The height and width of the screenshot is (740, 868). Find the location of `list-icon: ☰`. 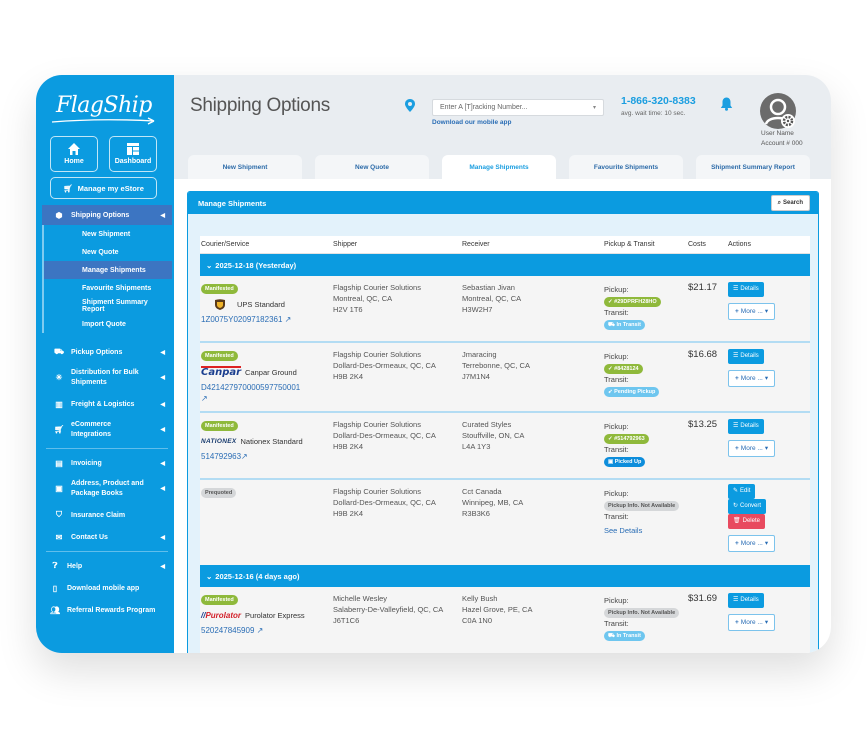

list-icon: ☰ is located at coordinates (736, 426).